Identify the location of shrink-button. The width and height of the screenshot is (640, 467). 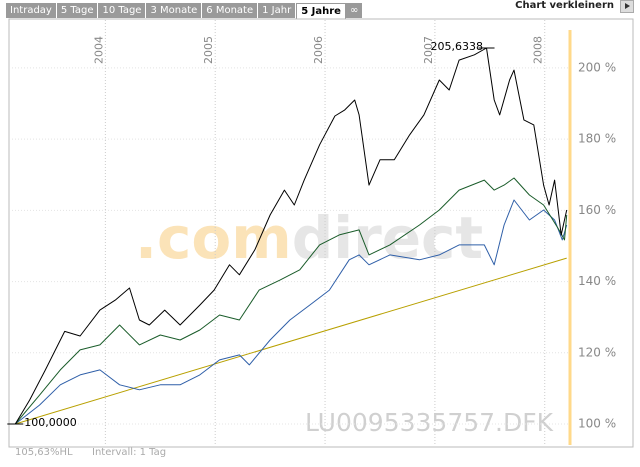
(627, 6).